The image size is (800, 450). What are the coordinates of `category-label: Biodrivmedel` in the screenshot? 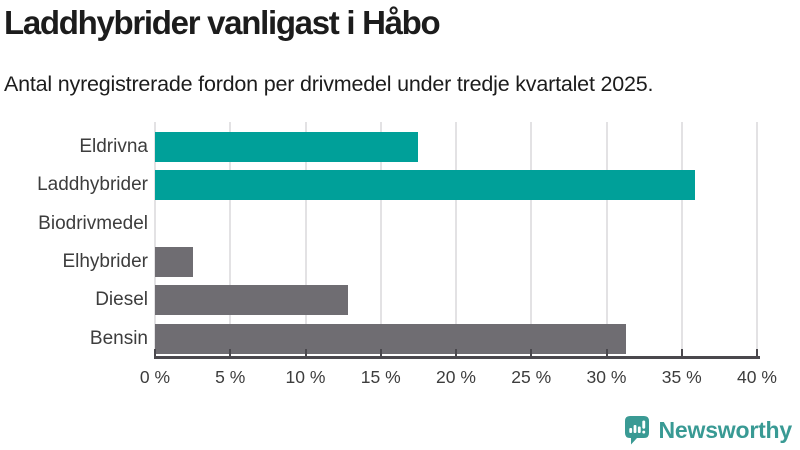 It's located at (93, 223).